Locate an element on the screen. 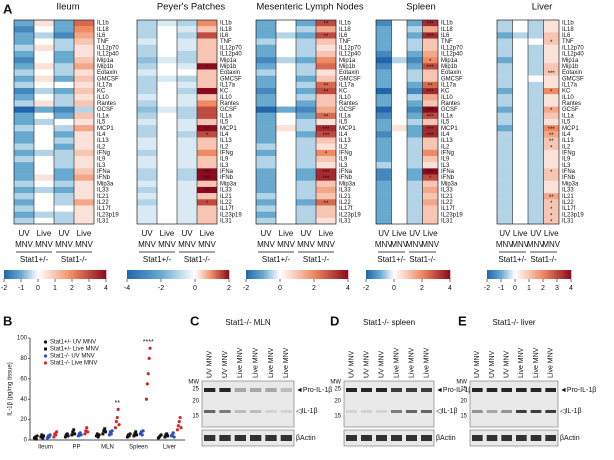 The image size is (614, 460). row-label: Rantes is located at coordinates (450, 104).